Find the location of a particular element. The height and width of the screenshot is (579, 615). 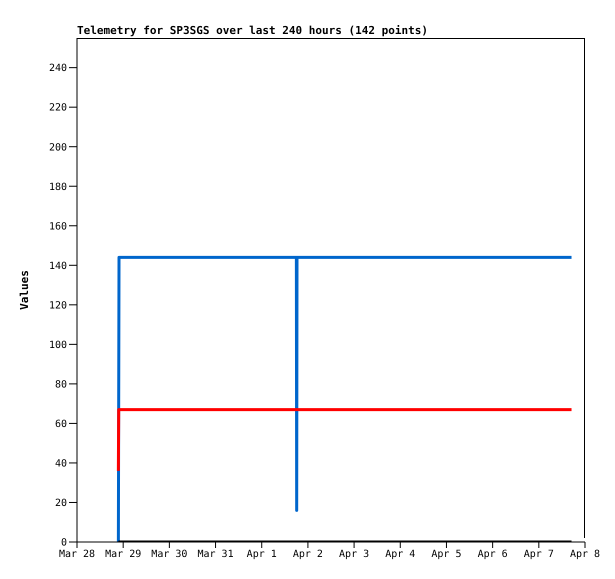

x-tick-label: Apr 8 is located at coordinates (585, 554).